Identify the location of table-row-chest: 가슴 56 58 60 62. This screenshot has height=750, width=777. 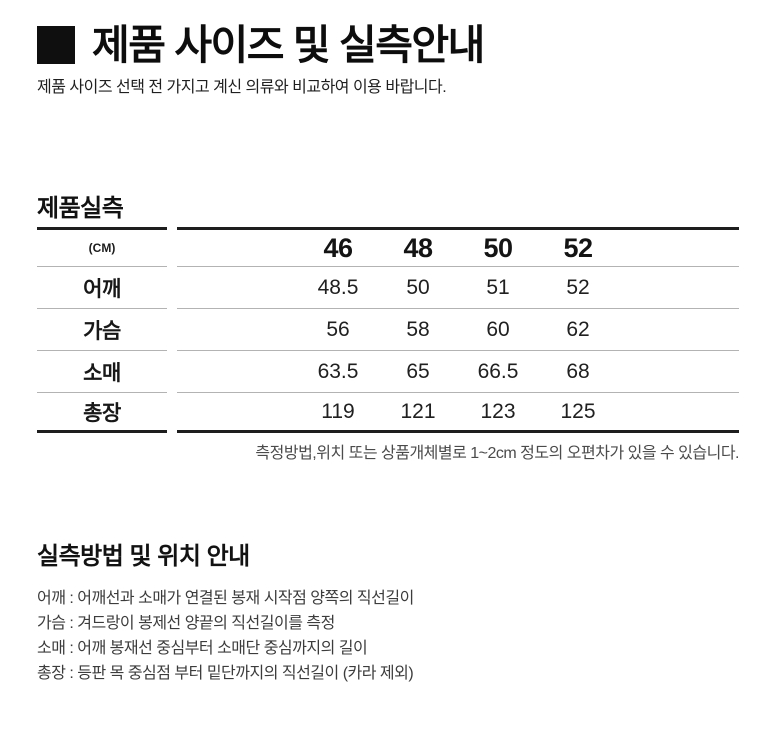
(388, 330).